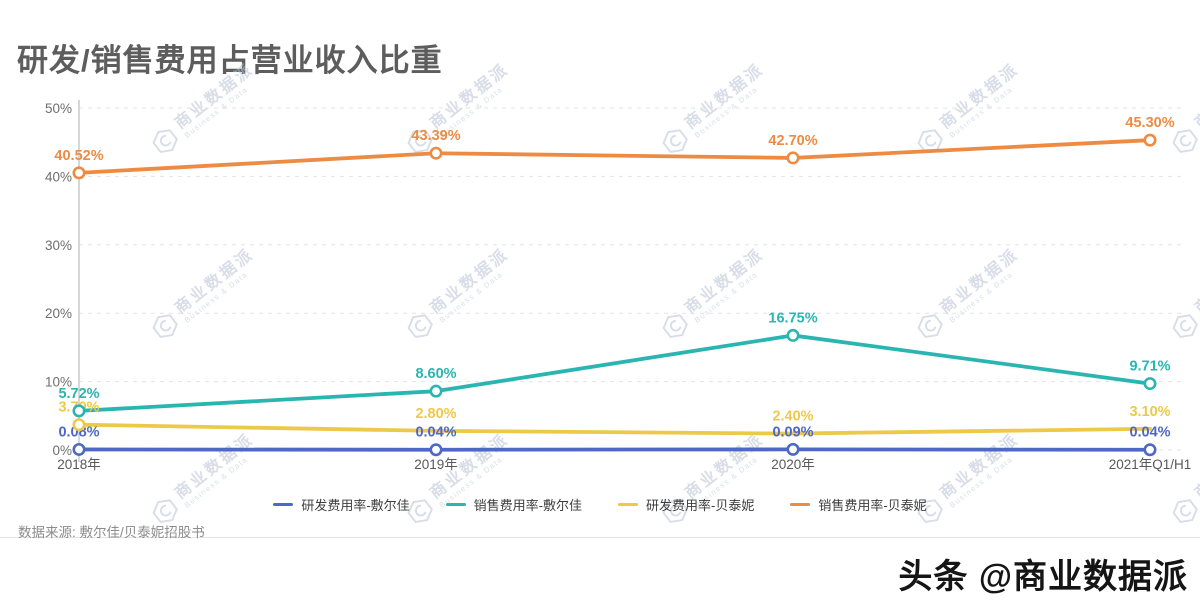 The image size is (1200, 600). What do you see at coordinates (435, 374) in the screenshot?
I see `data-label: 8.60%` at bounding box center [435, 374].